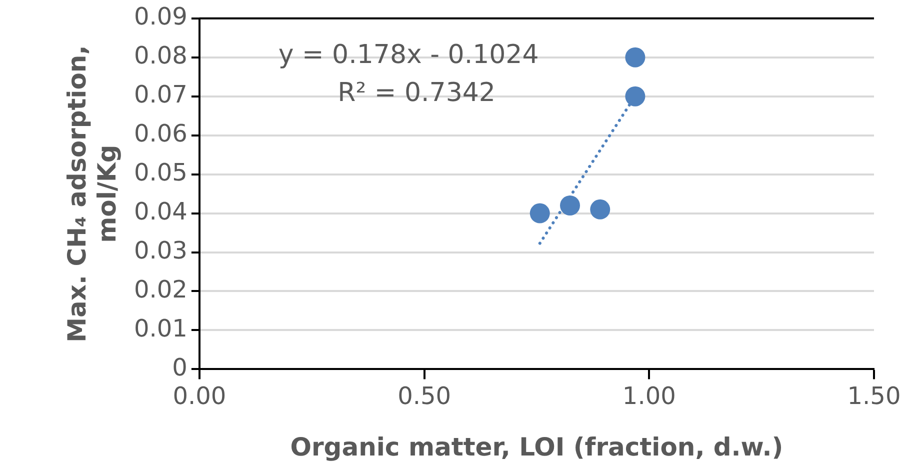 Image resolution: width=910 pixels, height=472 pixels. I want to click on x-tick-label: 0.00, so click(199, 396).